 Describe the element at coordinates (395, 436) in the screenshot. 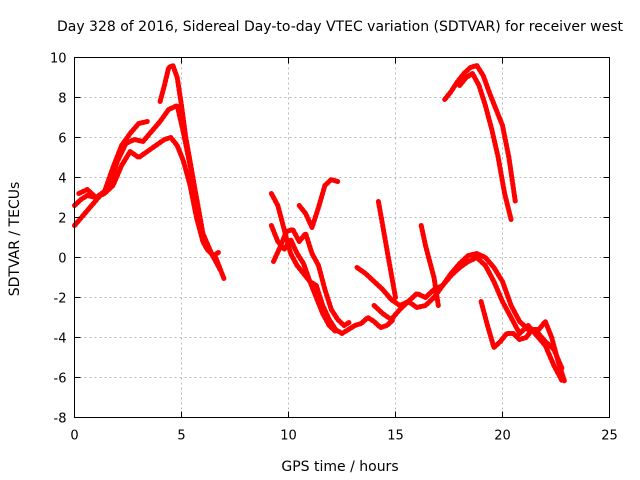

I see `x-tick-label: 15` at that location.